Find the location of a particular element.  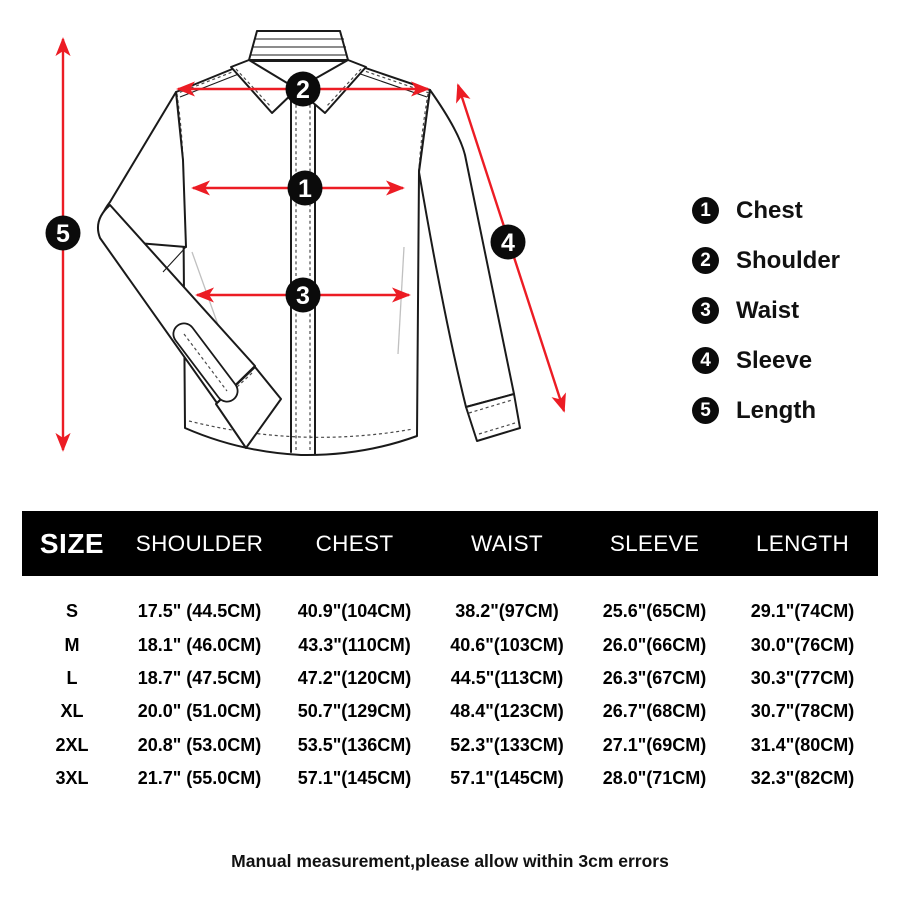

marker-badge-2: 2 is located at coordinates (303, 89).